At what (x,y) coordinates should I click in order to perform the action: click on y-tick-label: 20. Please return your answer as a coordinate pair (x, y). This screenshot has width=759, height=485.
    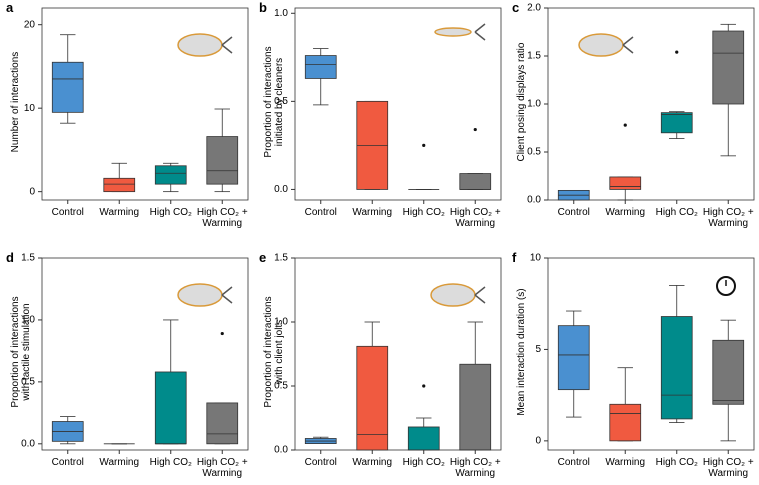
    Looking at the image, I should click on (30, 24).